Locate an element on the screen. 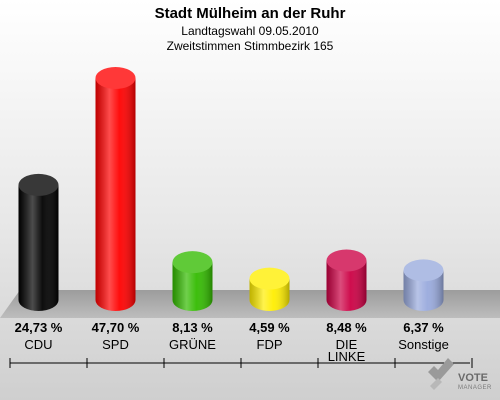  bar-cdu is located at coordinates (38, 242).